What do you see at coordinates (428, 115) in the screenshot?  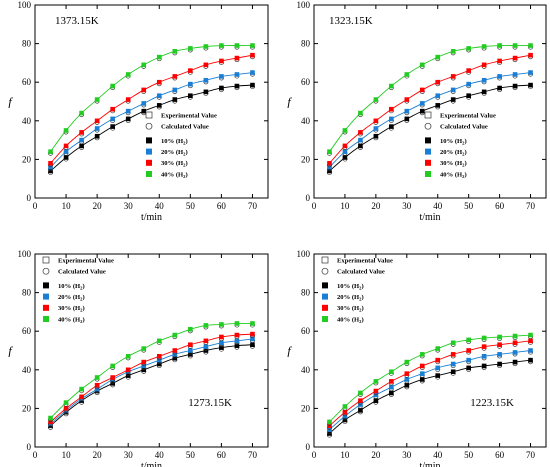 I see `legend-square-marker` at bounding box center [428, 115].